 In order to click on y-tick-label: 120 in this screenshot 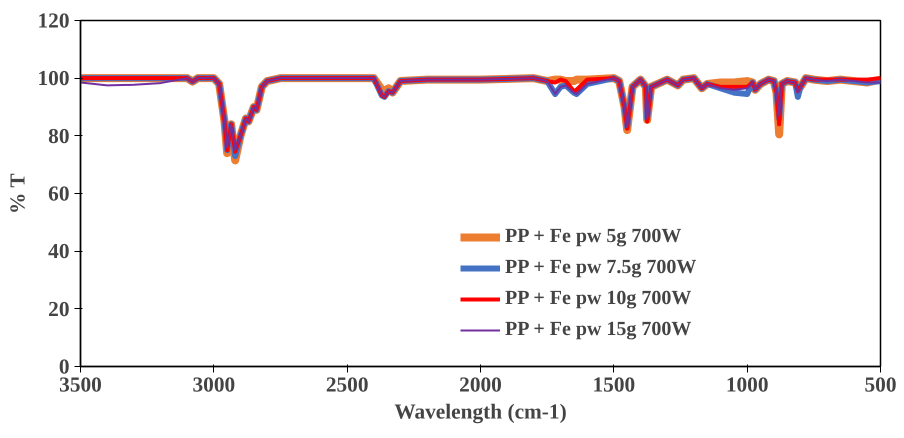, I will do `click(54, 20)`.